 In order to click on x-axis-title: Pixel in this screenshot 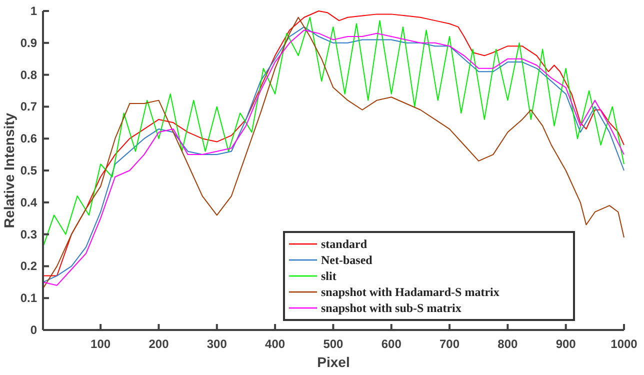, I will do `click(333, 362)`.